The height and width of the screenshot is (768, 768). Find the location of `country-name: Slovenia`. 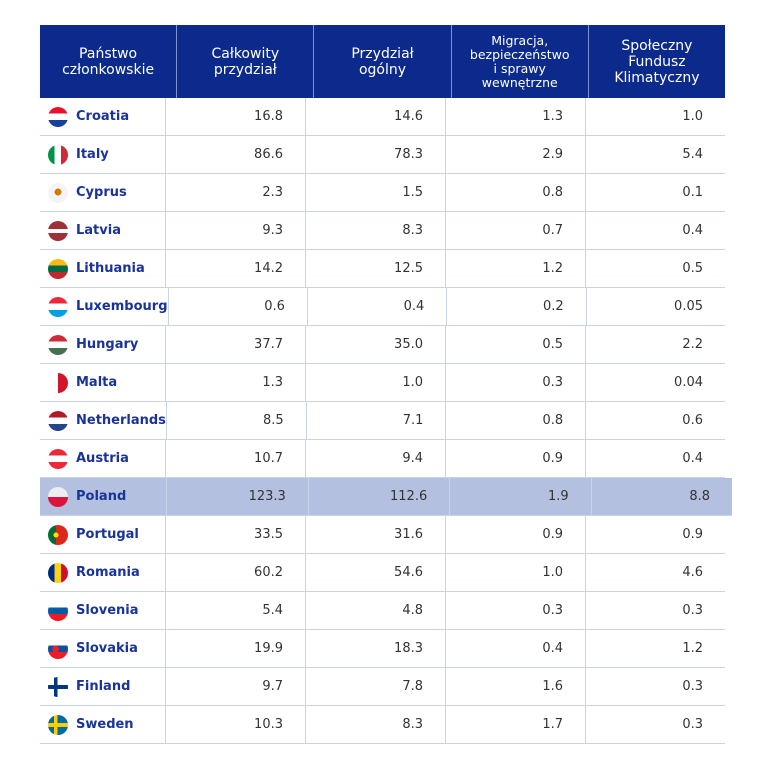

country-name: Slovenia is located at coordinates (107, 610).